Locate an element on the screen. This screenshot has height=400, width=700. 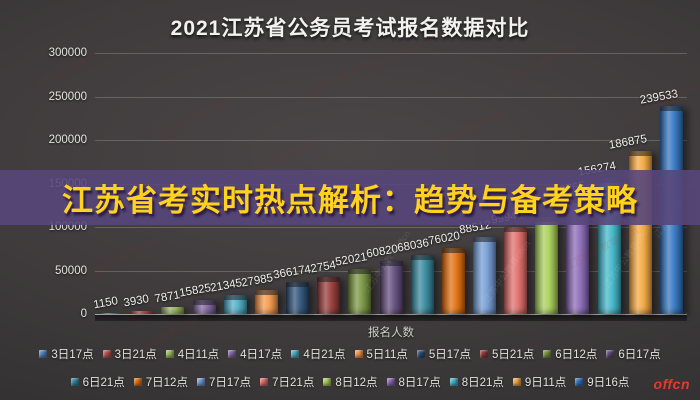
legend-item-7日12点: 7日12点 is located at coordinates (160, 382).